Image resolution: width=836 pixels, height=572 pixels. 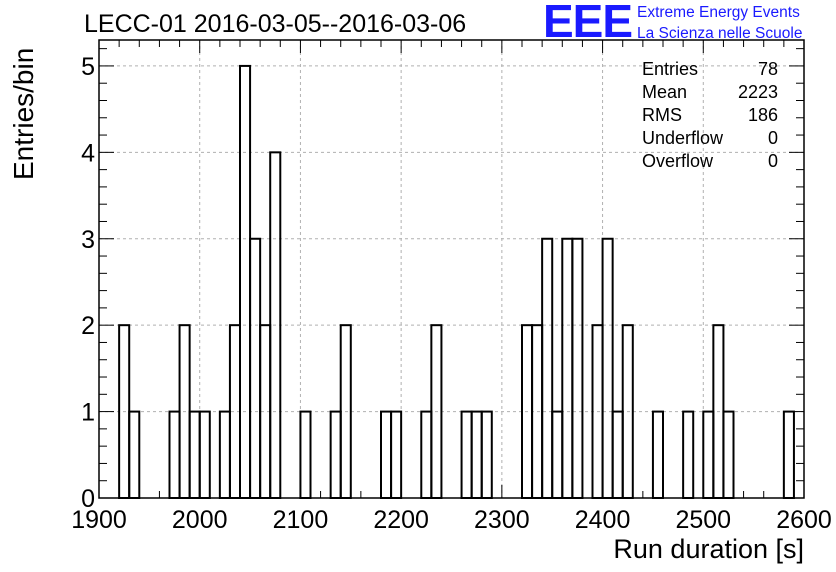 What do you see at coordinates (683, 138) in the screenshot?
I see `stats-label: Underflow` at bounding box center [683, 138].